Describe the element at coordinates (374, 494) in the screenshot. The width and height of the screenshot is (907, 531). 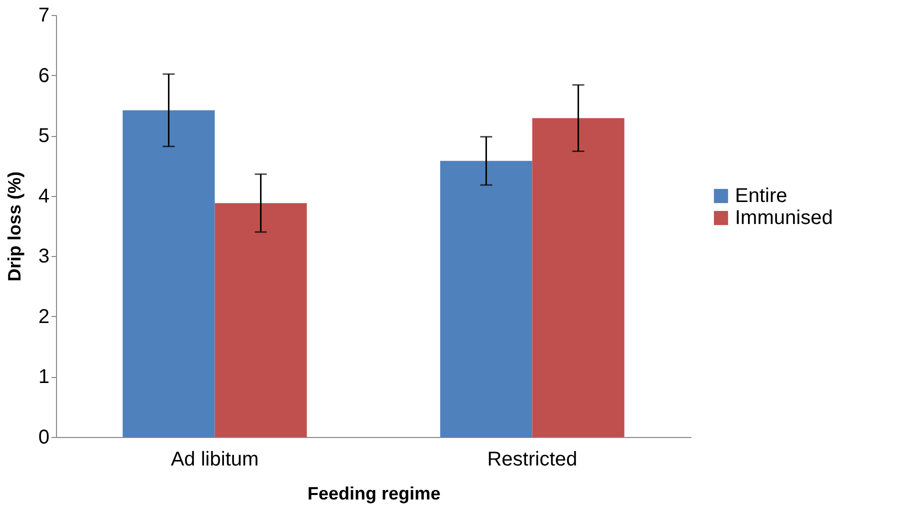
I see `x-axis-title: Feeding regime` at that location.